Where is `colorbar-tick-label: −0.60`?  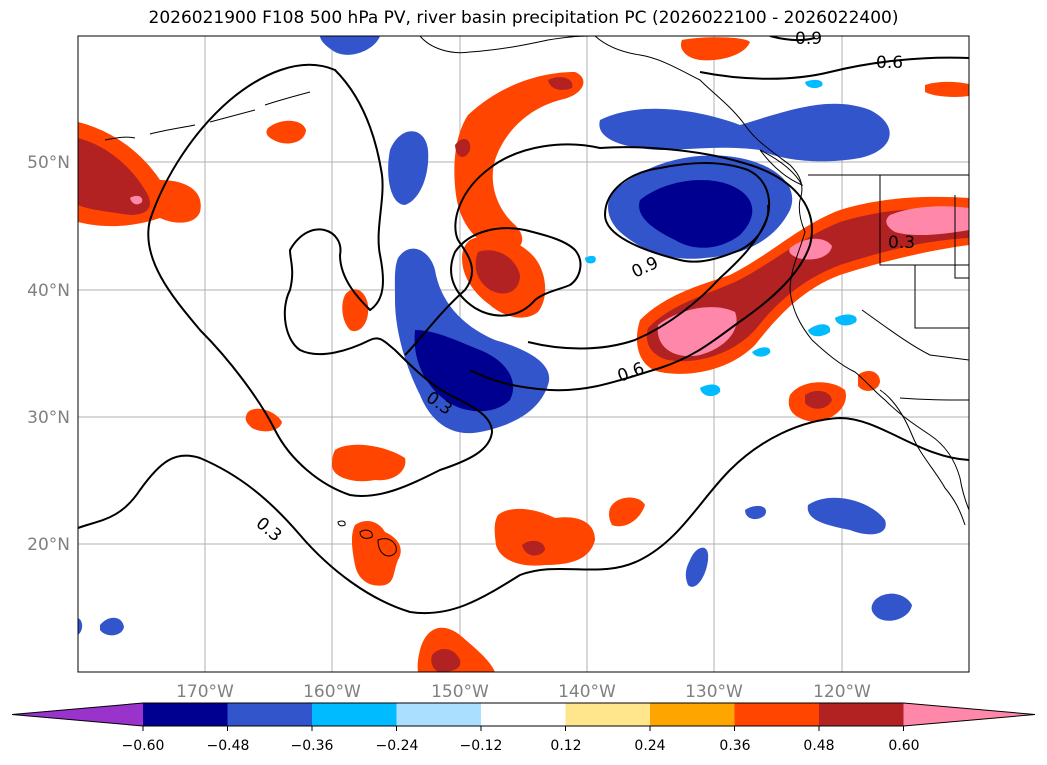
colorbar-tick-label: −0.60 is located at coordinates (143, 746).